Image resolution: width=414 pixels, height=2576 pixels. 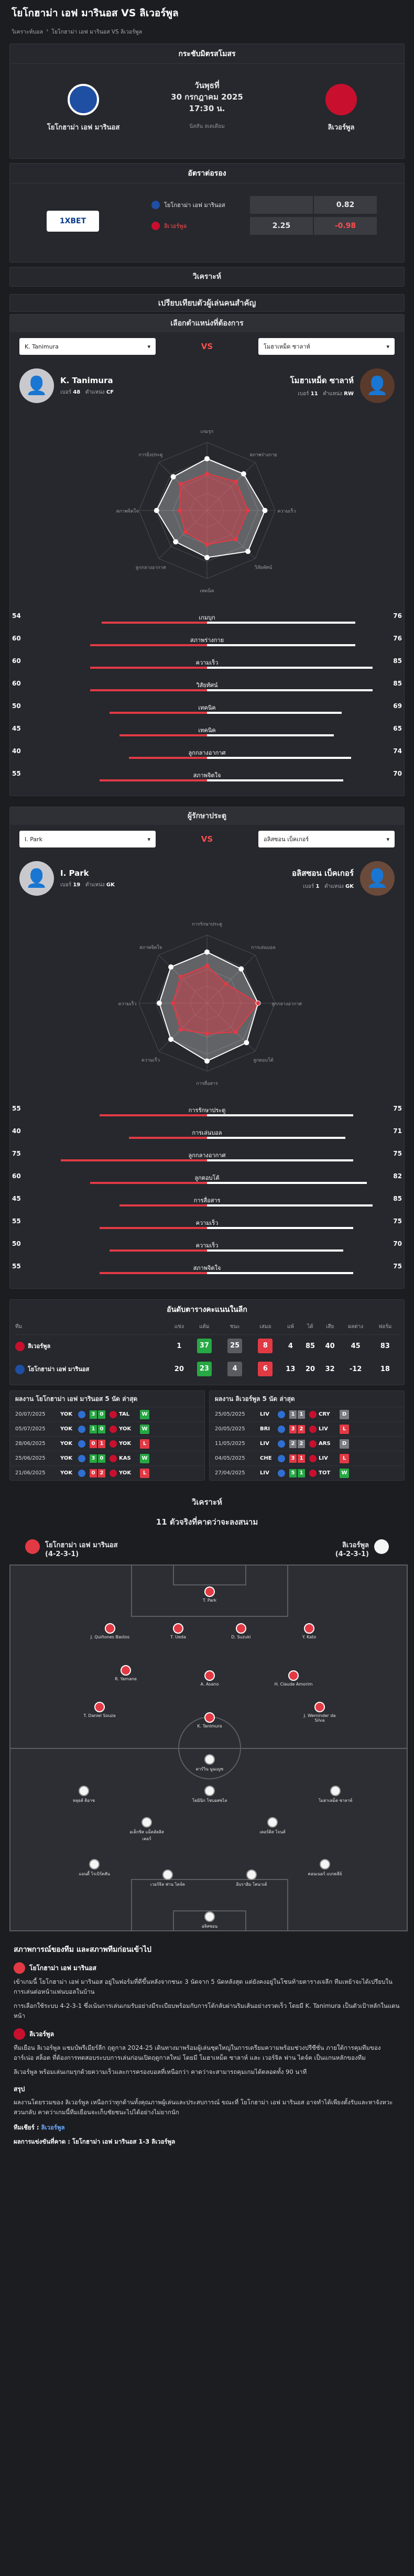 I want to click on lineup-player: T. Daniel Souza, so click(x=100, y=1710).